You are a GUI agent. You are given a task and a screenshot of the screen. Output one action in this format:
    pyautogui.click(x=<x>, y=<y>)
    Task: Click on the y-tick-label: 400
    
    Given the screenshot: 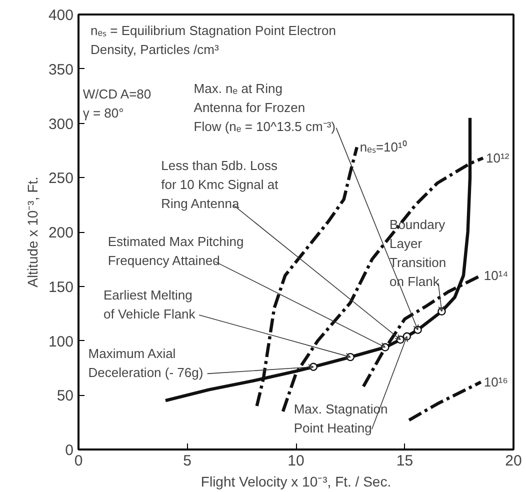 What is the action you would take?
    pyautogui.click(x=61, y=15)
    